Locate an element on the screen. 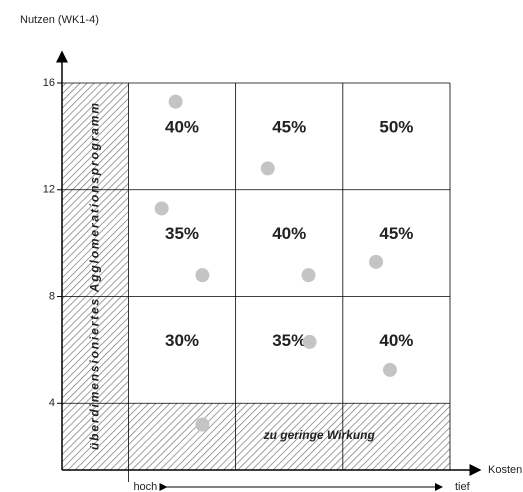 Image resolution: width=523 pixels, height=492 pixels. cell-label: 30% is located at coordinates (182, 340).